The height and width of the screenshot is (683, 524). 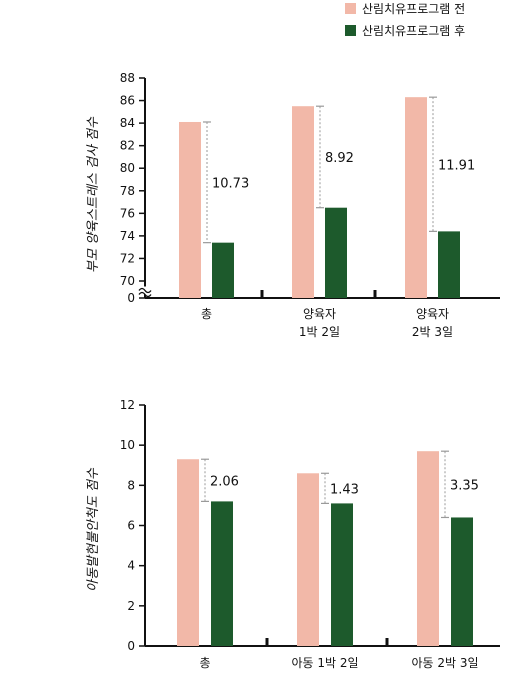 I want to click on legend-label-after: 산림치유프로그램 후, so click(x=413, y=31).